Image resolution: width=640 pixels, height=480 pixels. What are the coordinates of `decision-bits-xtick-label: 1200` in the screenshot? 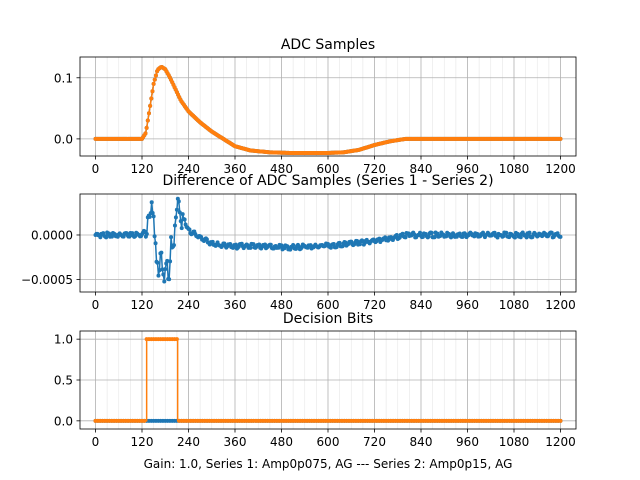 It's located at (560, 442).